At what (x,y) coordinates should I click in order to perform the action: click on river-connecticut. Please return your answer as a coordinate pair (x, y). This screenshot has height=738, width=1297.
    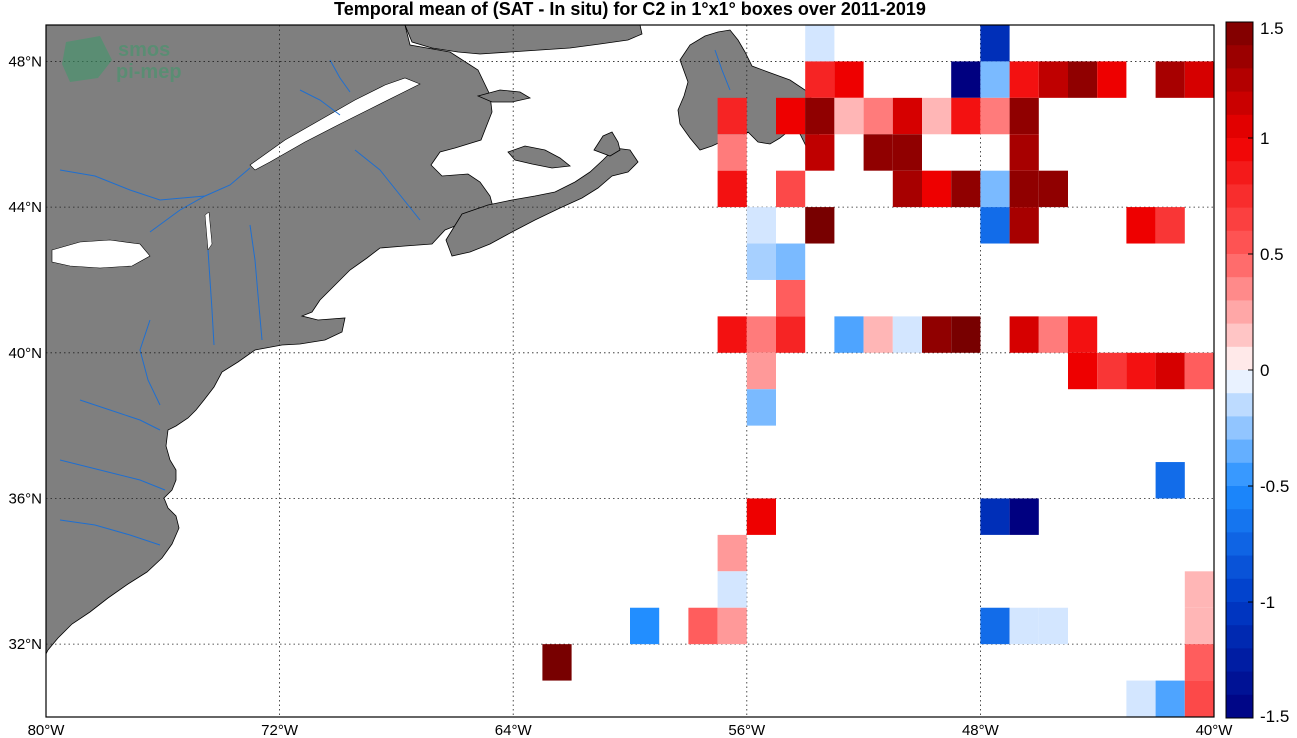
    Looking at the image, I should click on (256, 282).